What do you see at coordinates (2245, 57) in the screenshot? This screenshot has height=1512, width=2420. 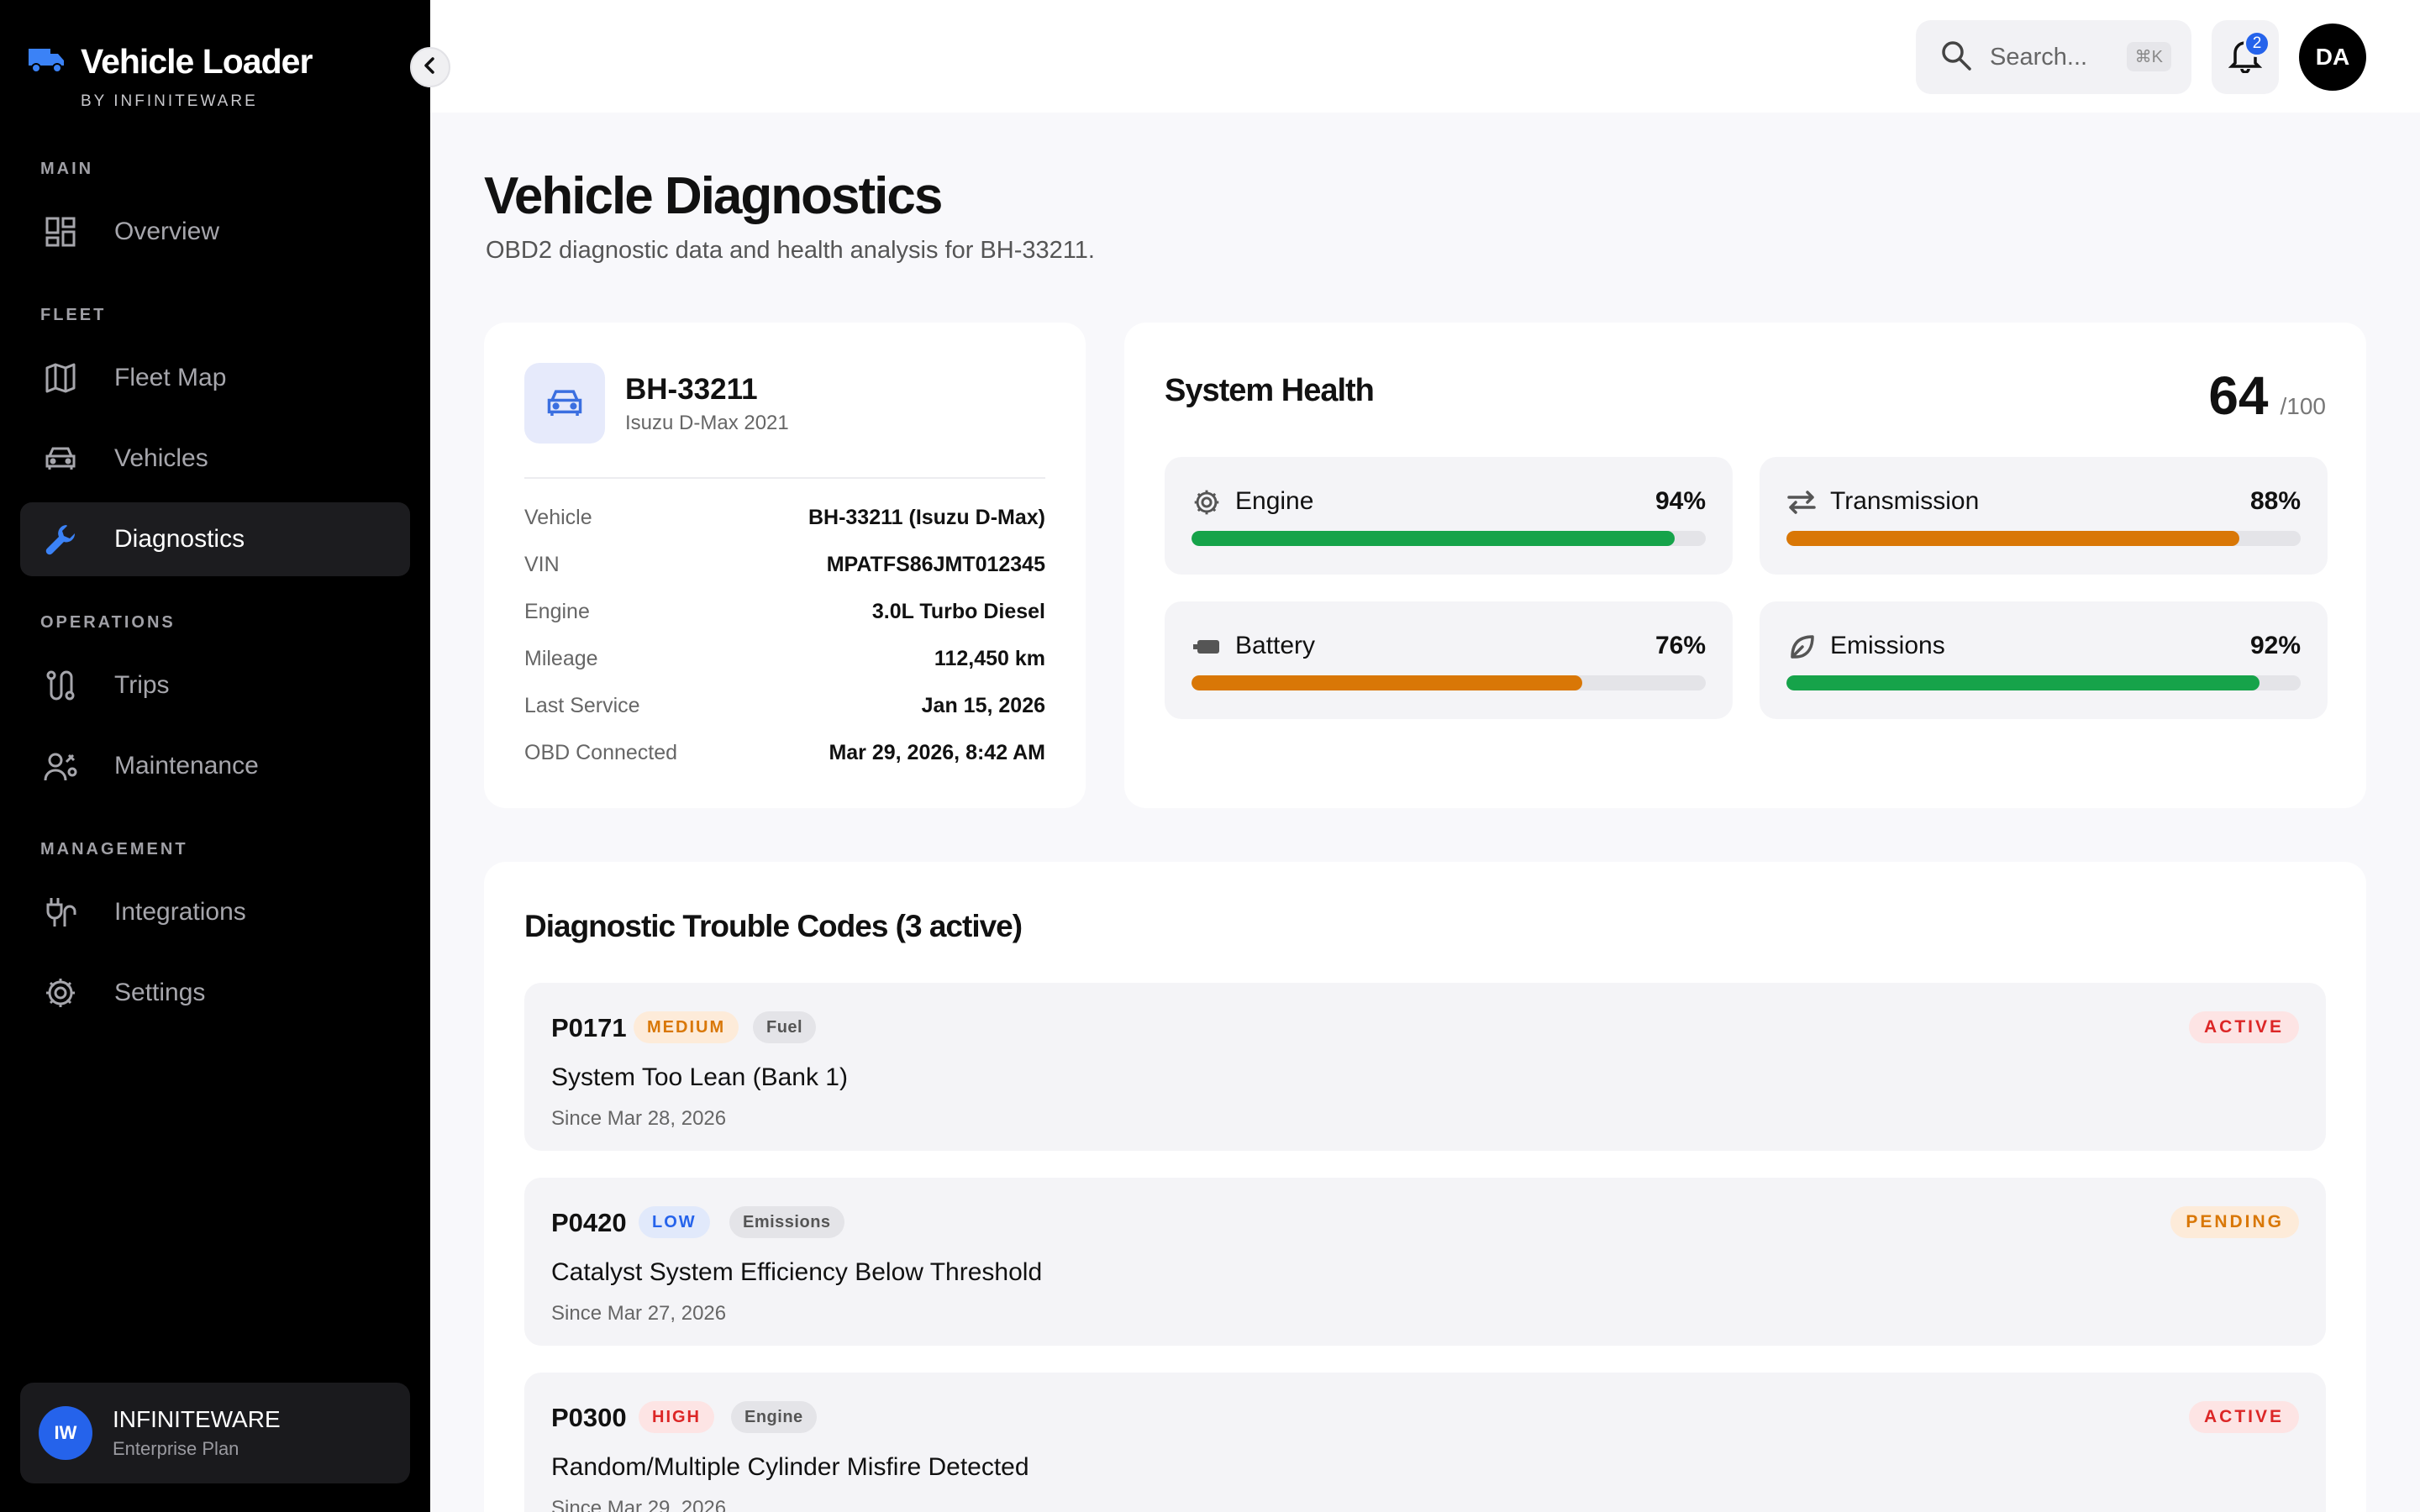 I see `notifications-button: 2` at bounding box center [2245, 57].